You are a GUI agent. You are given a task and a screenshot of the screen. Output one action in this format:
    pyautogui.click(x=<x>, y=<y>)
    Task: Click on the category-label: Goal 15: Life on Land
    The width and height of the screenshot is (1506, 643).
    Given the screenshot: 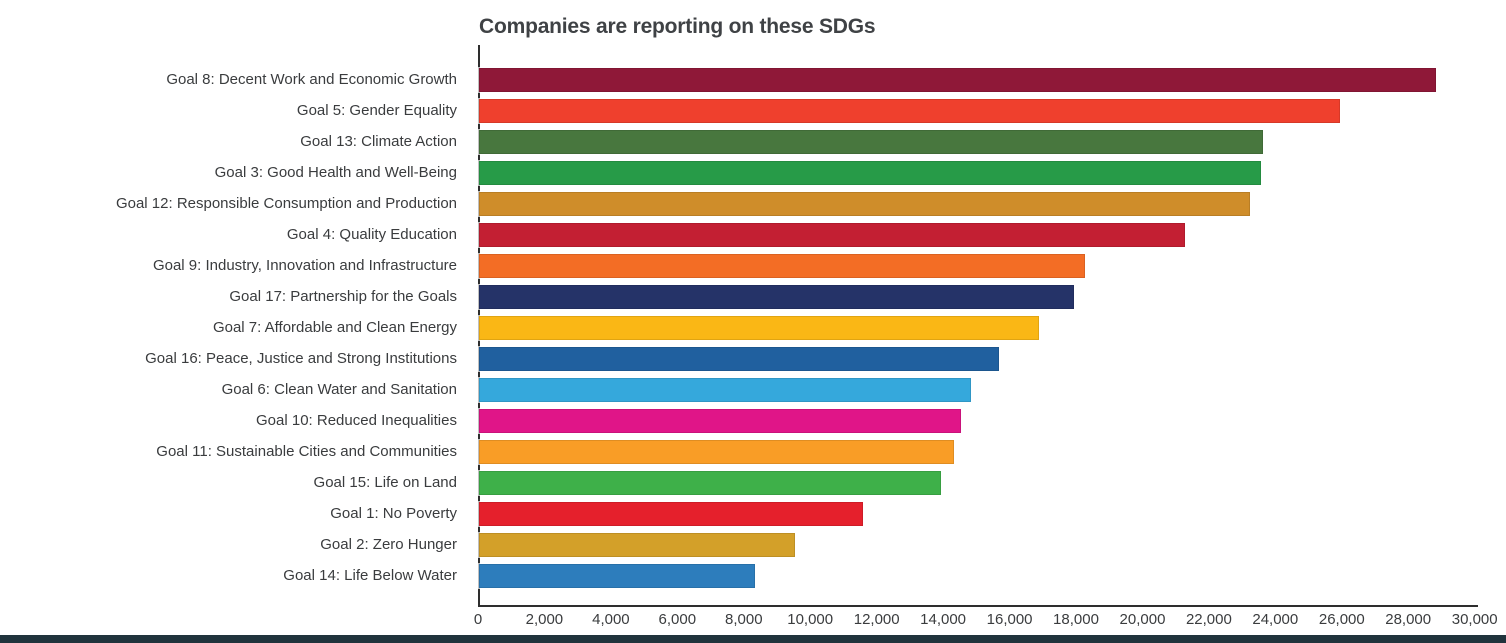 What is the action you would take?
    pyautogui.click(x=385, y=482)
    